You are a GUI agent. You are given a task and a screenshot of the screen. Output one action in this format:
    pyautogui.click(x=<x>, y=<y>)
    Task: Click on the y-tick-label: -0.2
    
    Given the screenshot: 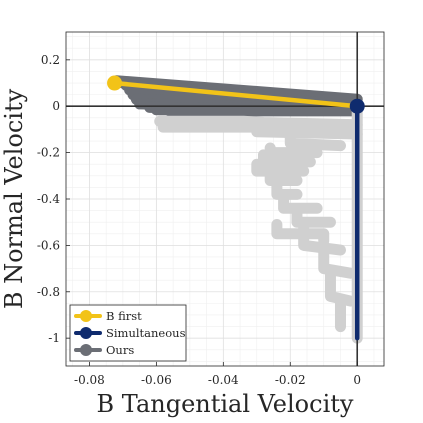 What is the action you would take?
    pyautogui.click(x=48, y=153)
    